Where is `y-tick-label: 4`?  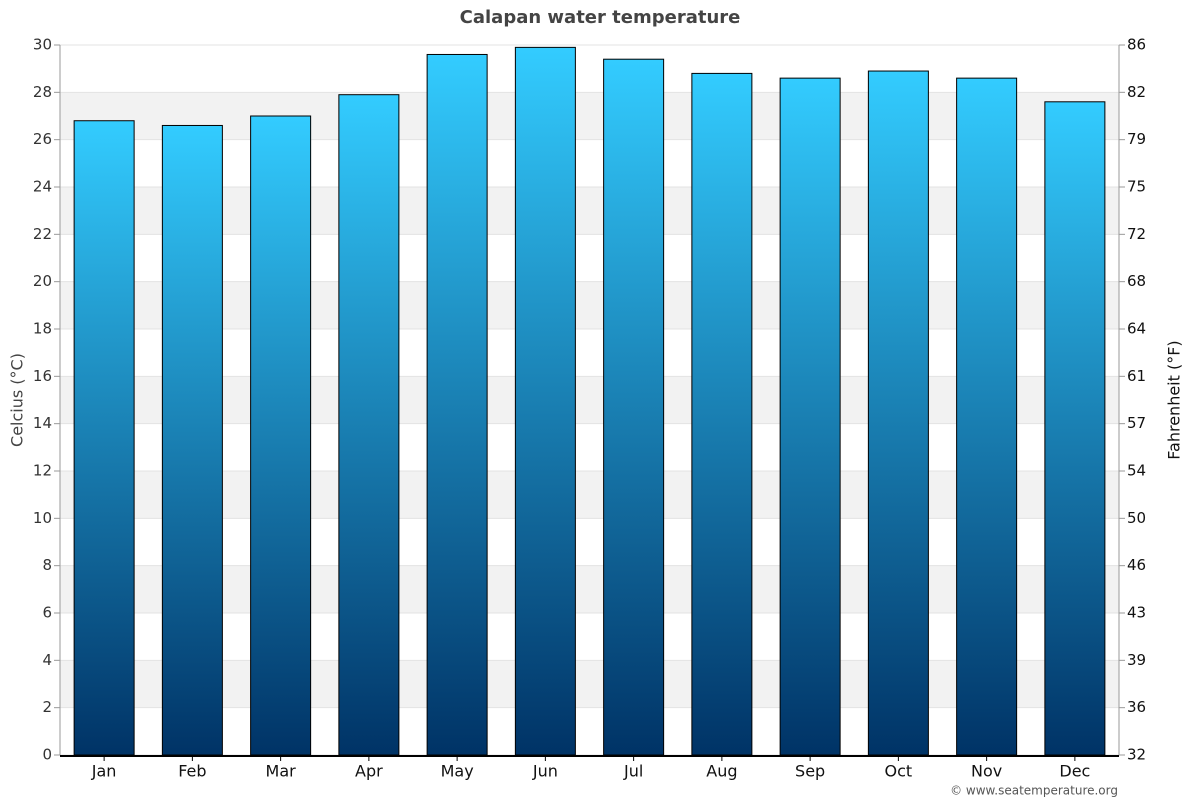
y-tick-label: 4 is located at coordinates (47, 660).